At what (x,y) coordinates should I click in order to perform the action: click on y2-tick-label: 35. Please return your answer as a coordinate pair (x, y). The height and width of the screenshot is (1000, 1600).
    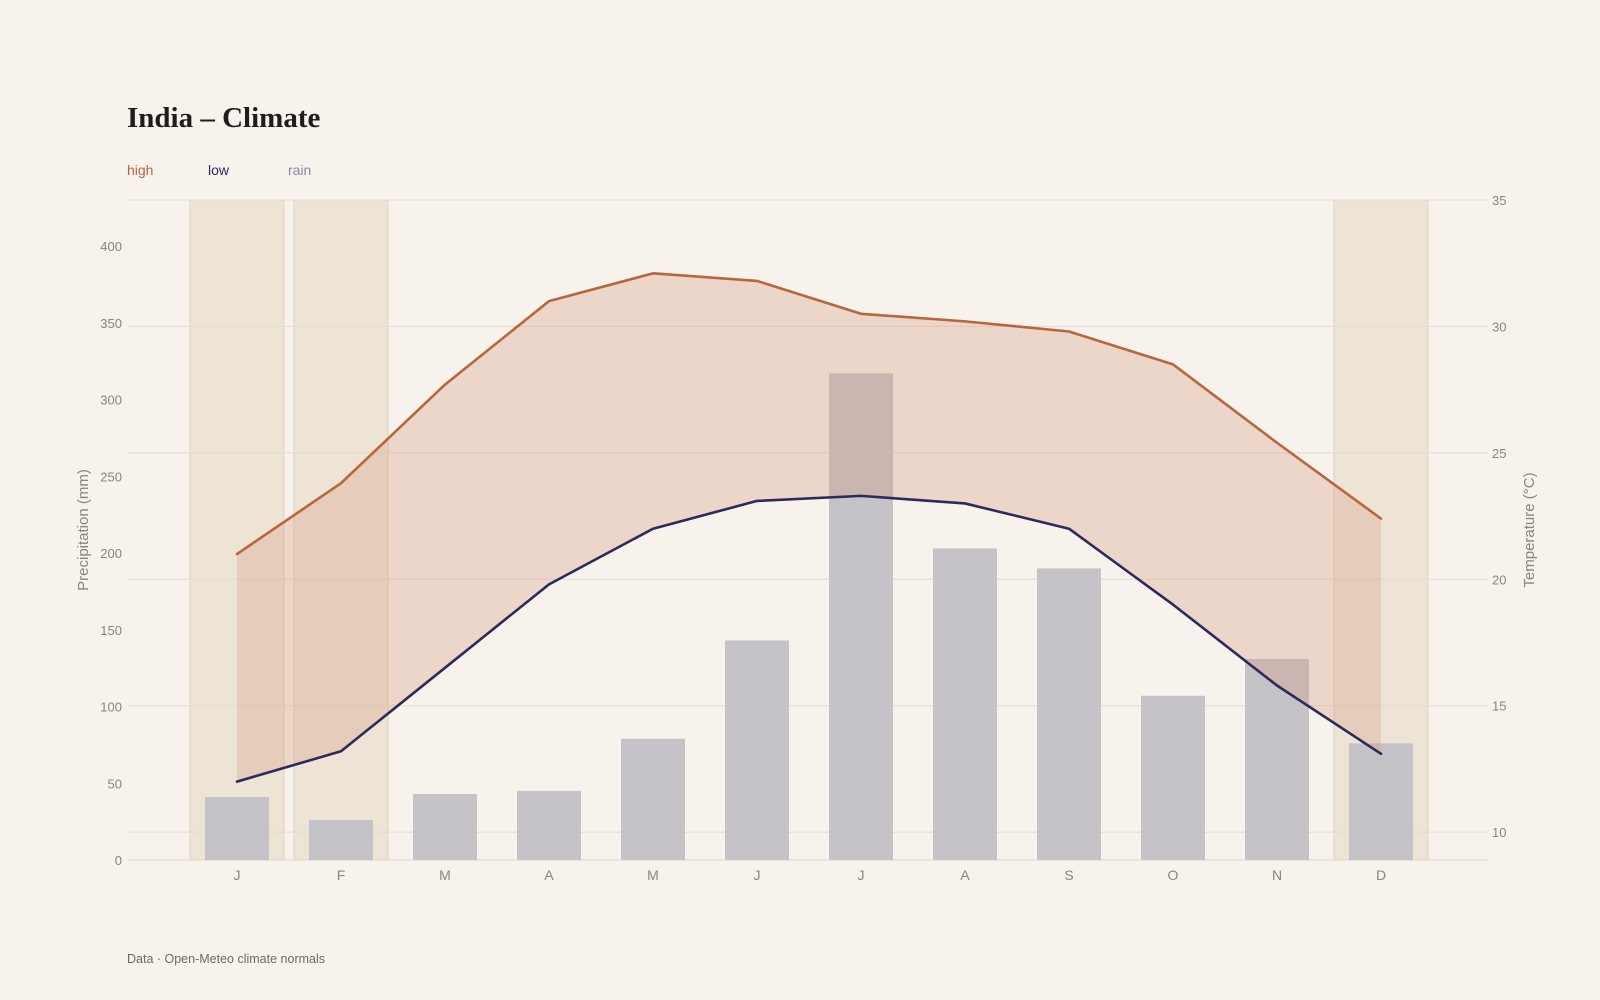
    Looking at the image, I should click on (1499, 200).